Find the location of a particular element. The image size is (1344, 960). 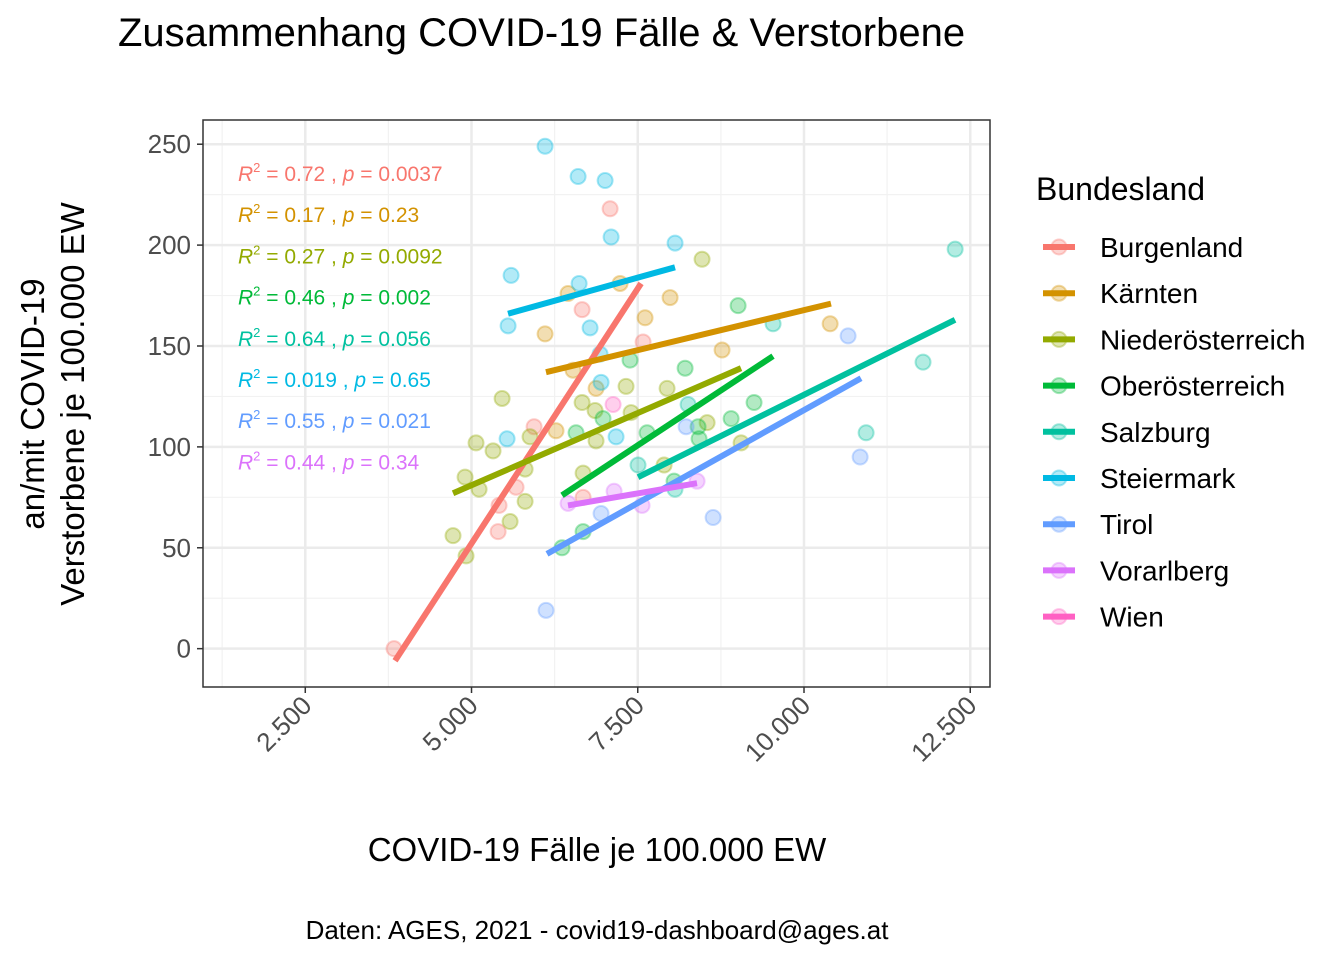

y-tick-label: 0 is located at coordinates (184, 649).